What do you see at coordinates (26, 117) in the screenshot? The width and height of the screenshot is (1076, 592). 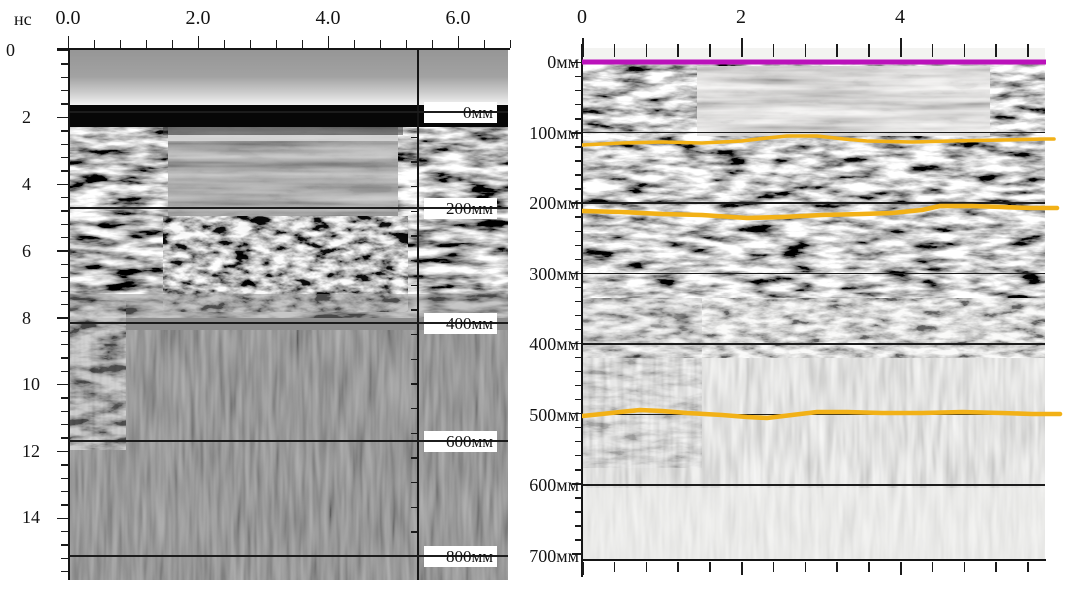 I see `left-time-axis-label: 2` at bounding box center [26, 117].